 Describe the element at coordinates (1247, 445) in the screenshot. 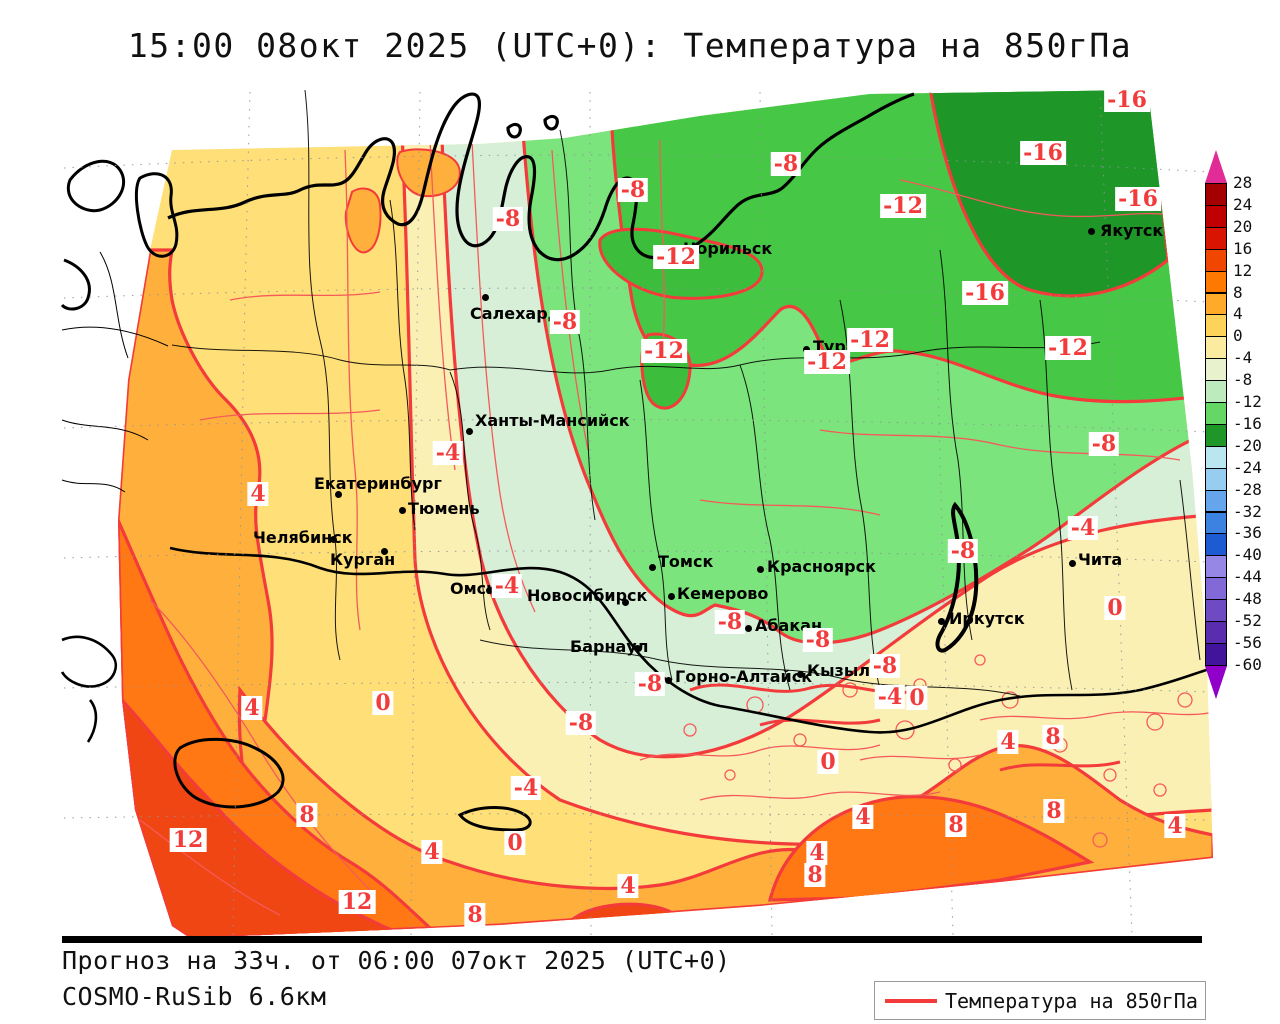

I see `colorbar-label: -20` at that location.